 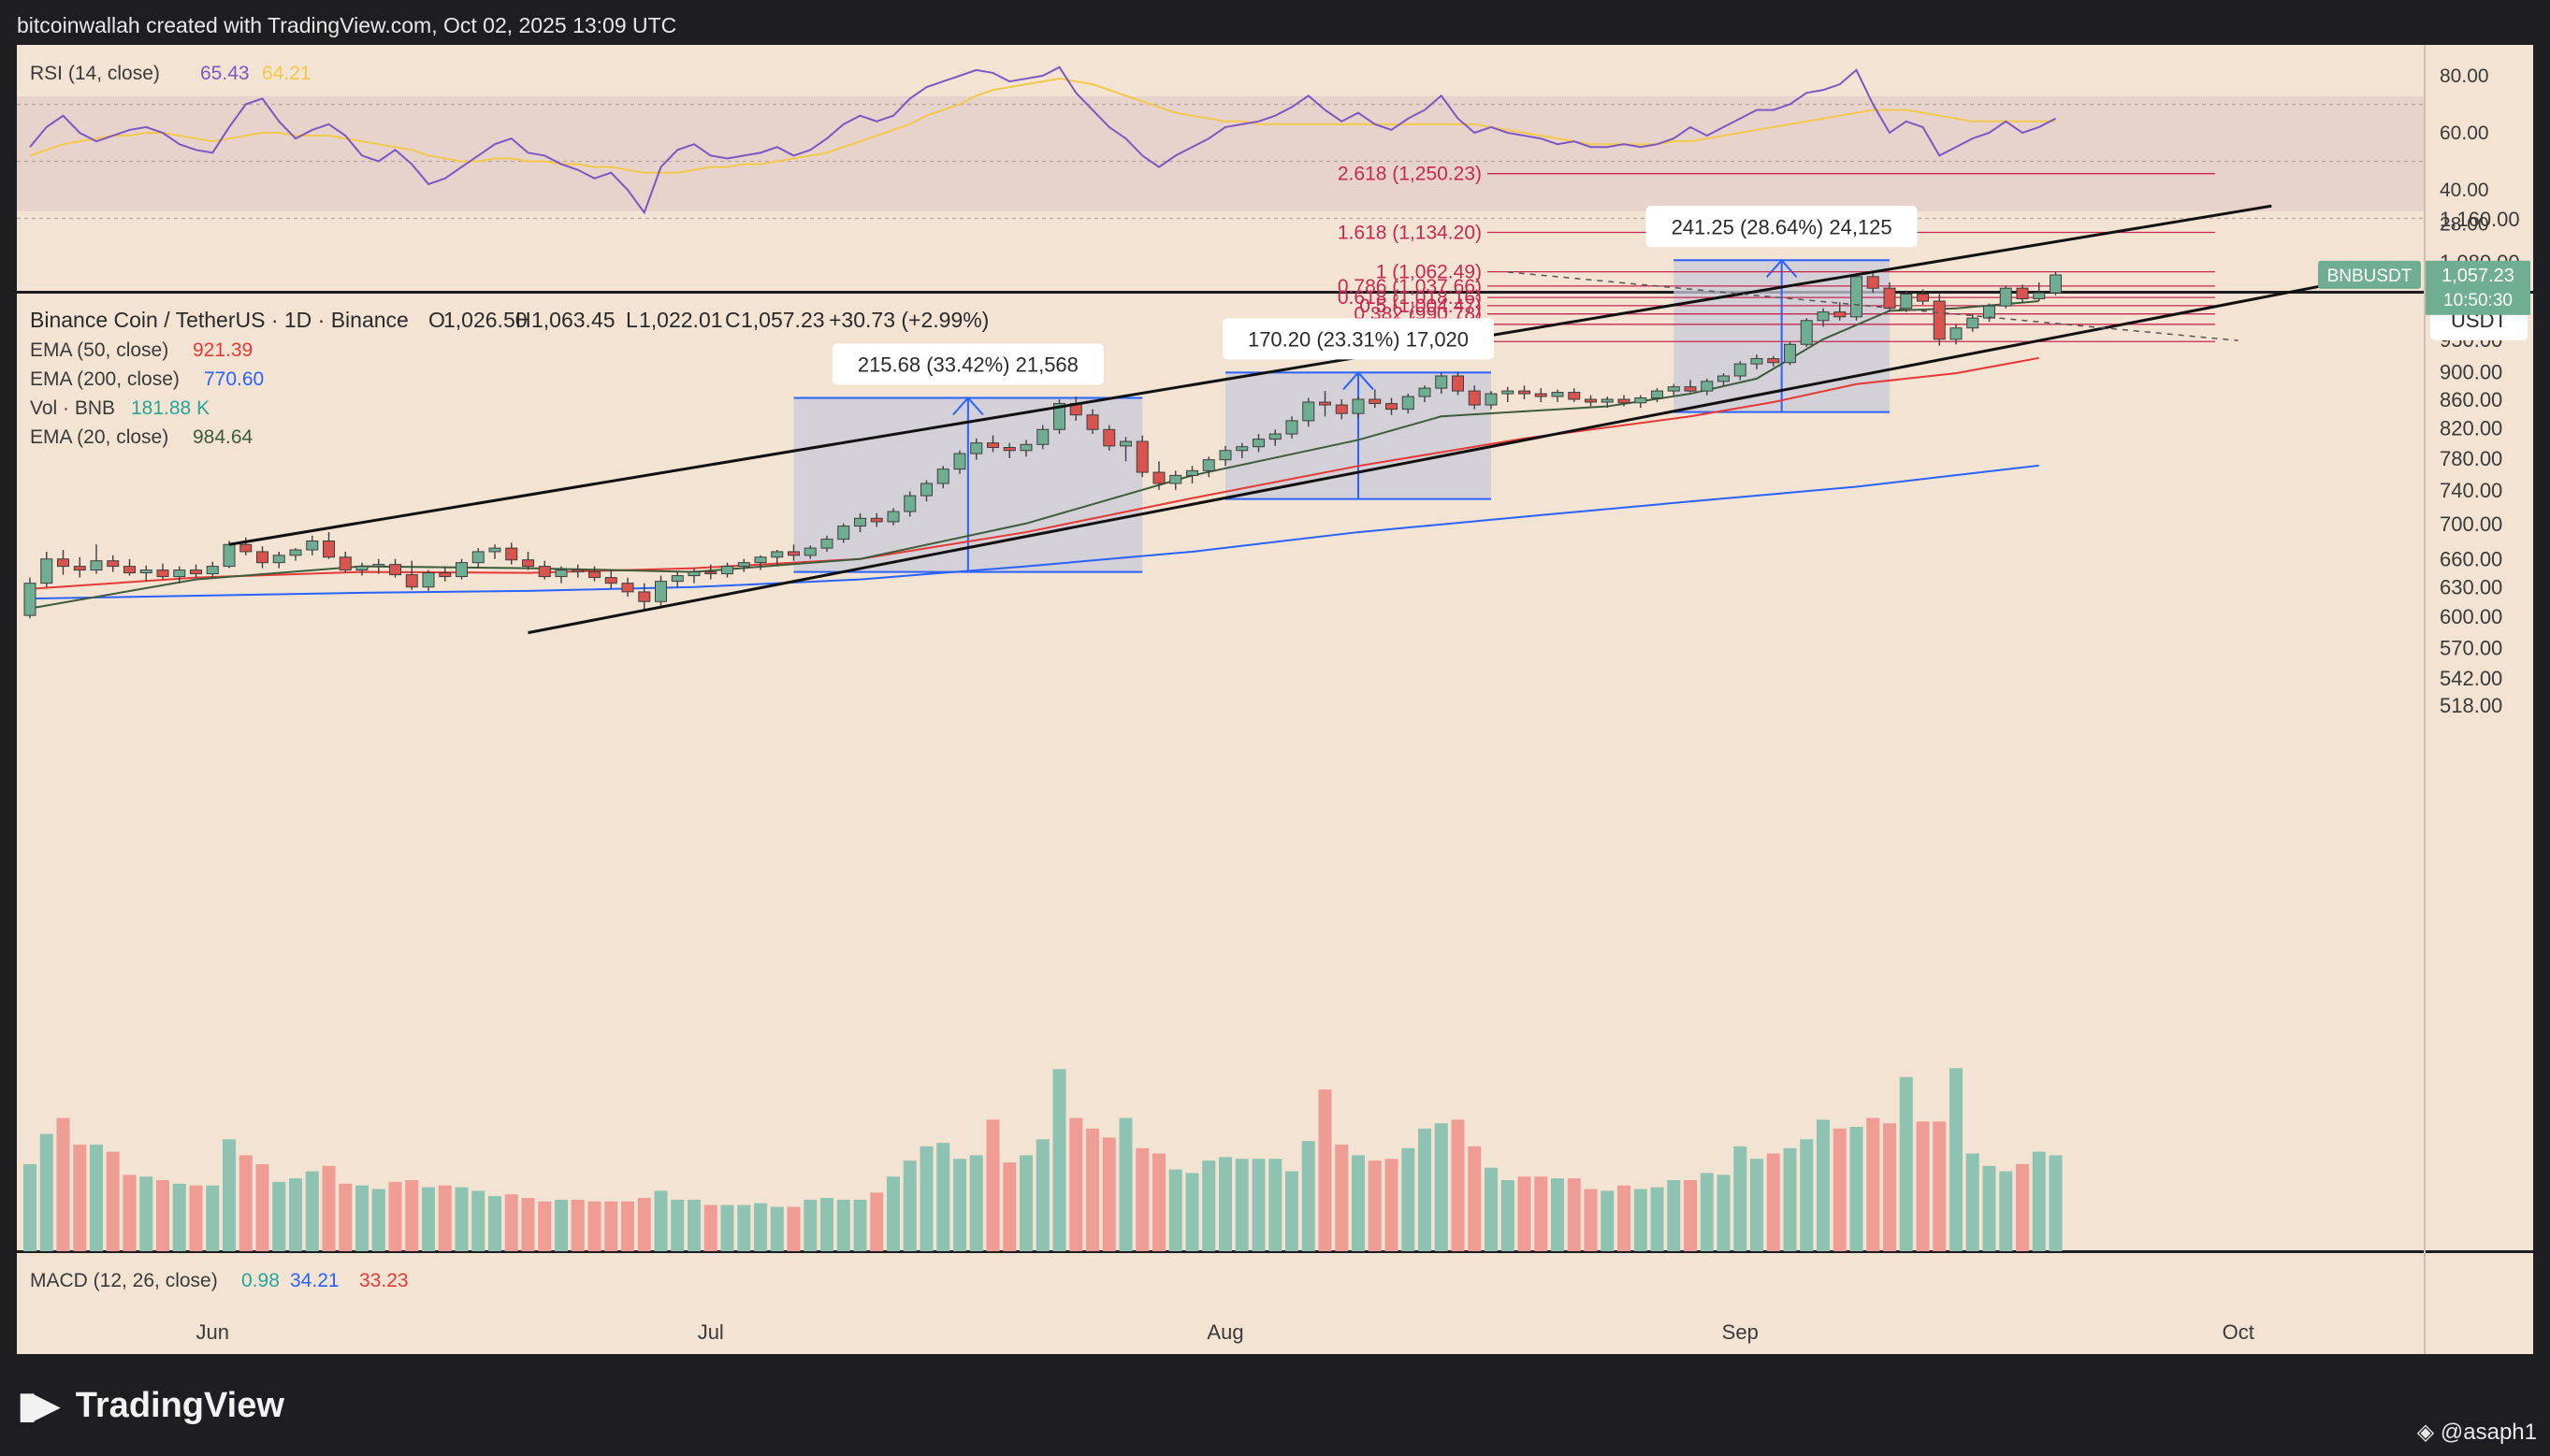 What do you see at coordinates (2369, 276) in the screenshot?
I see `symbol-tag-label: BNBUSDT` at bounding box center [2369, 276].